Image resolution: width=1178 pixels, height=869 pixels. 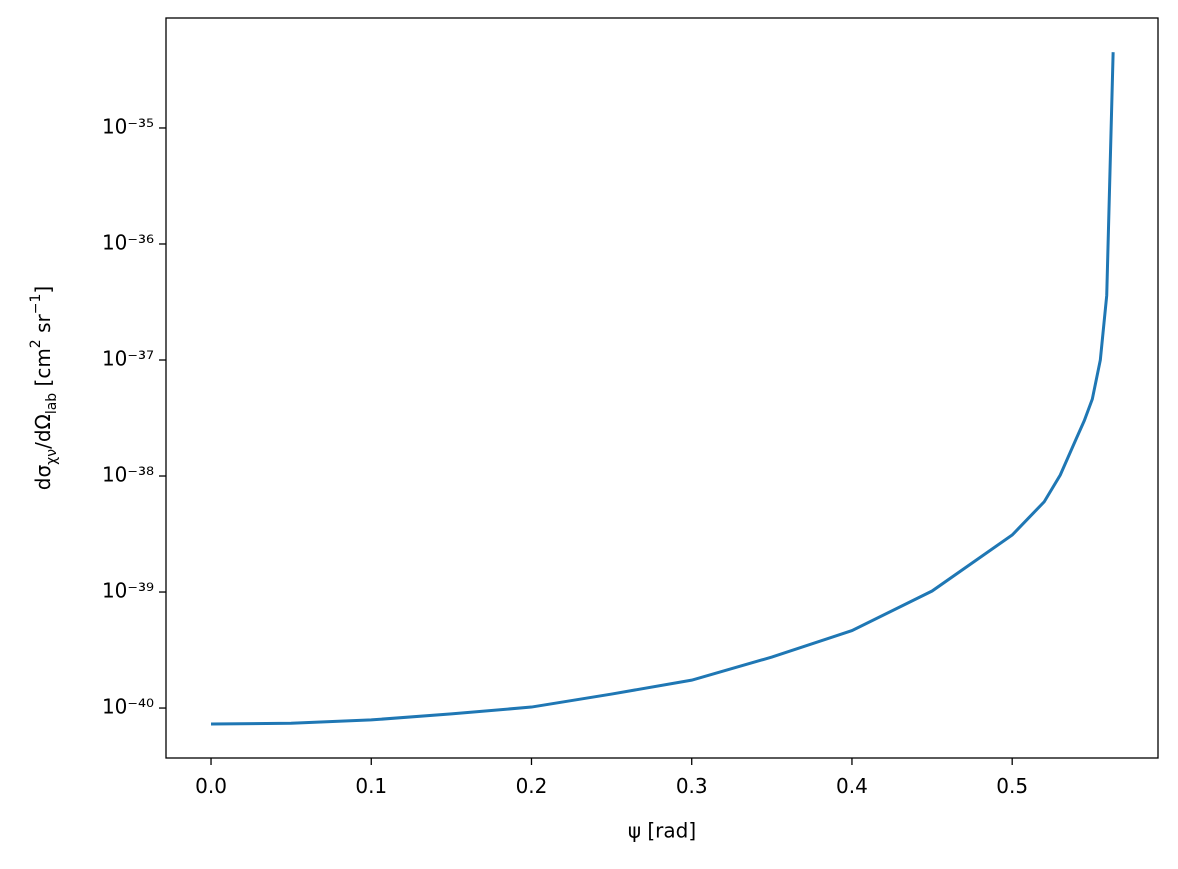 I want to click on x-tick-label: 0.1, so click(x=371, y=786).